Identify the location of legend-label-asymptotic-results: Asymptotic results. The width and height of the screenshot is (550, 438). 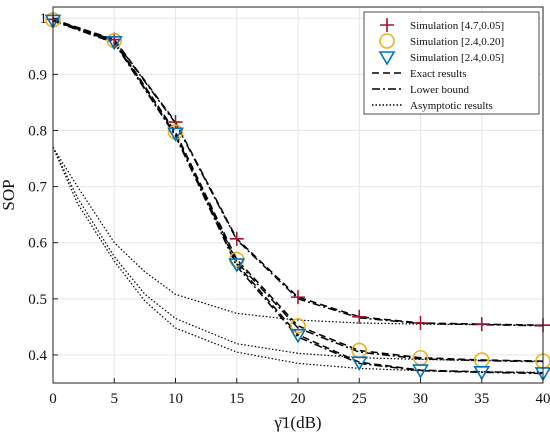
(451, 106).